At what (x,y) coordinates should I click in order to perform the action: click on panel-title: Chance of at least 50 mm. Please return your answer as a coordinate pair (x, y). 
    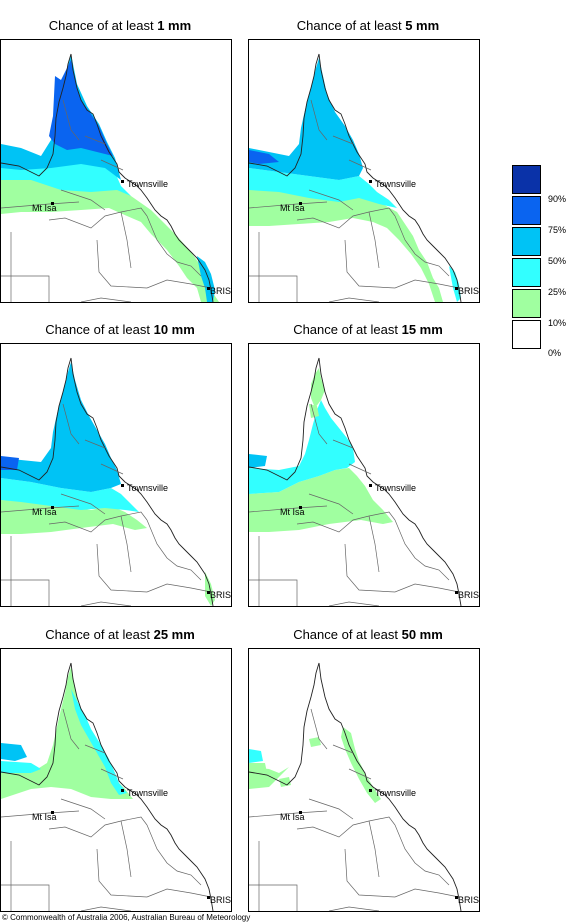
    Looking at the image, I should click on (368, 635).